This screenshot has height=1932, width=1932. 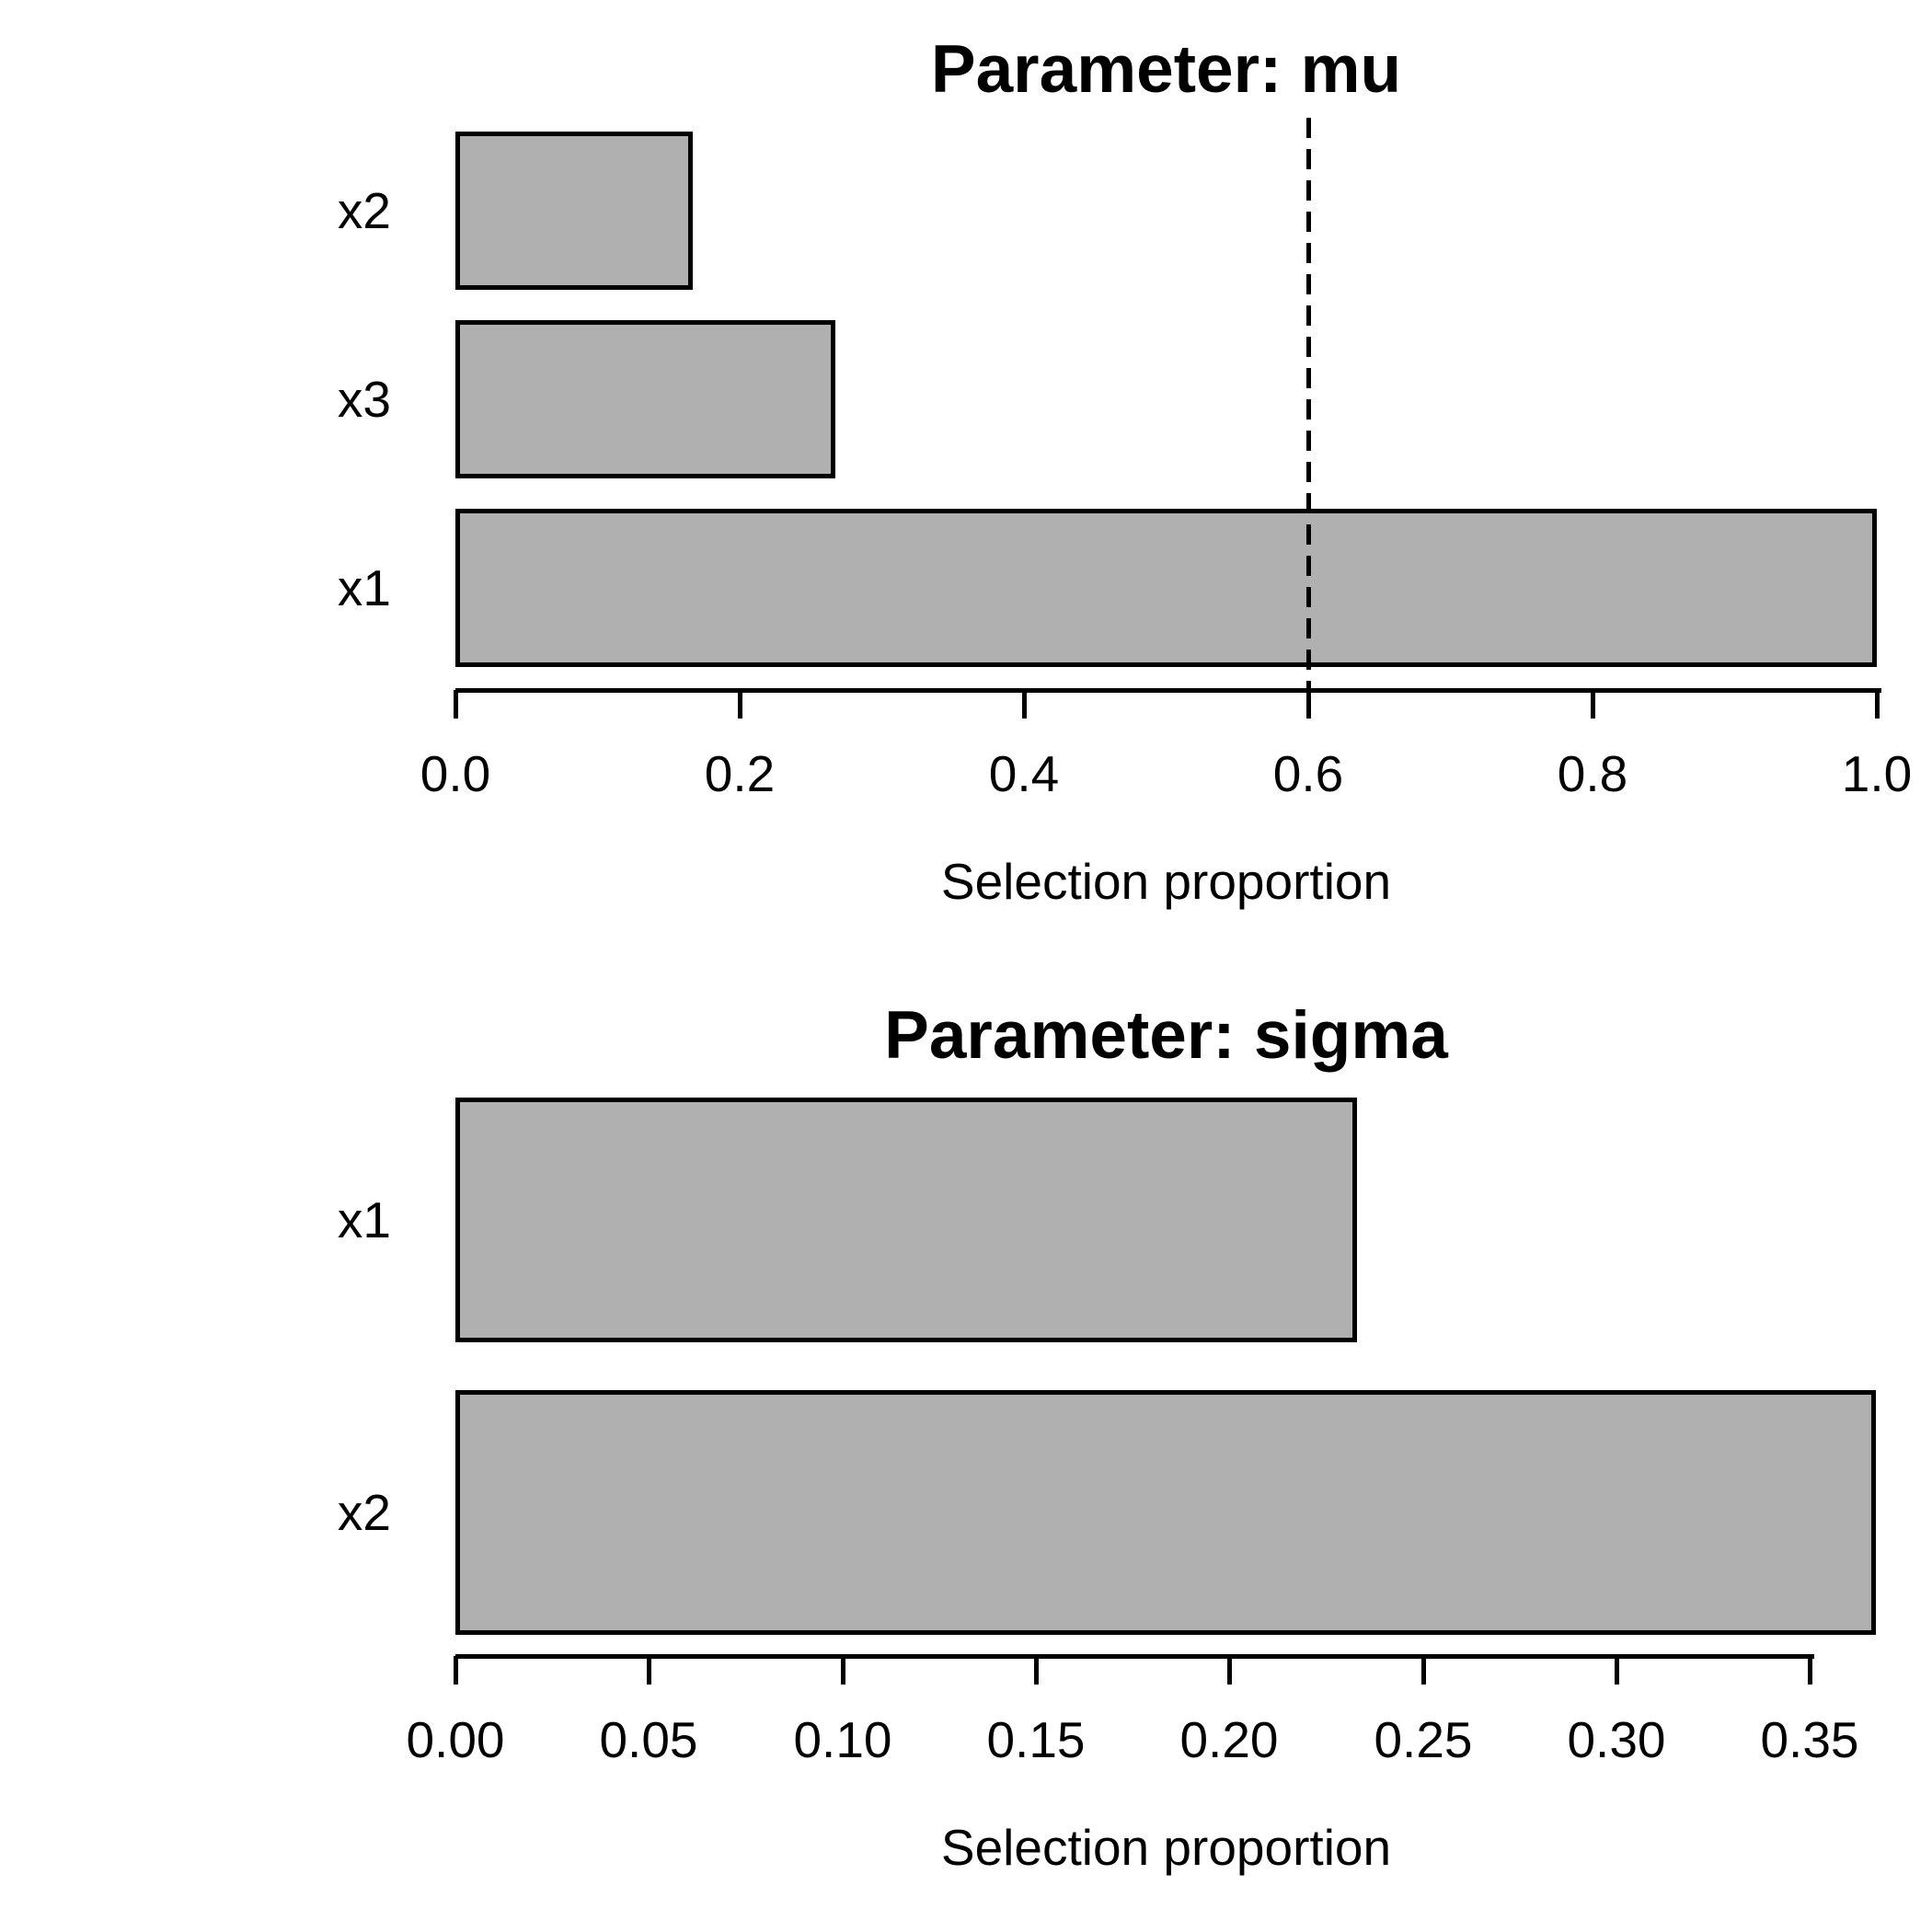 I want to click on chart-title-sigma: Parameter: sigma, so click(x=1166, y=1035).